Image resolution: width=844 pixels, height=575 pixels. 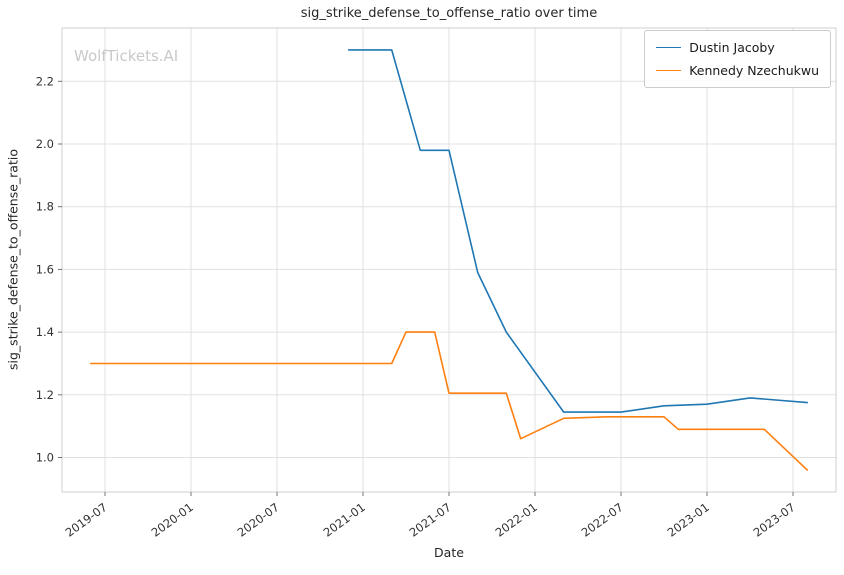 I want to click on svg-text: 2021-07, so click(x=430, y=520).